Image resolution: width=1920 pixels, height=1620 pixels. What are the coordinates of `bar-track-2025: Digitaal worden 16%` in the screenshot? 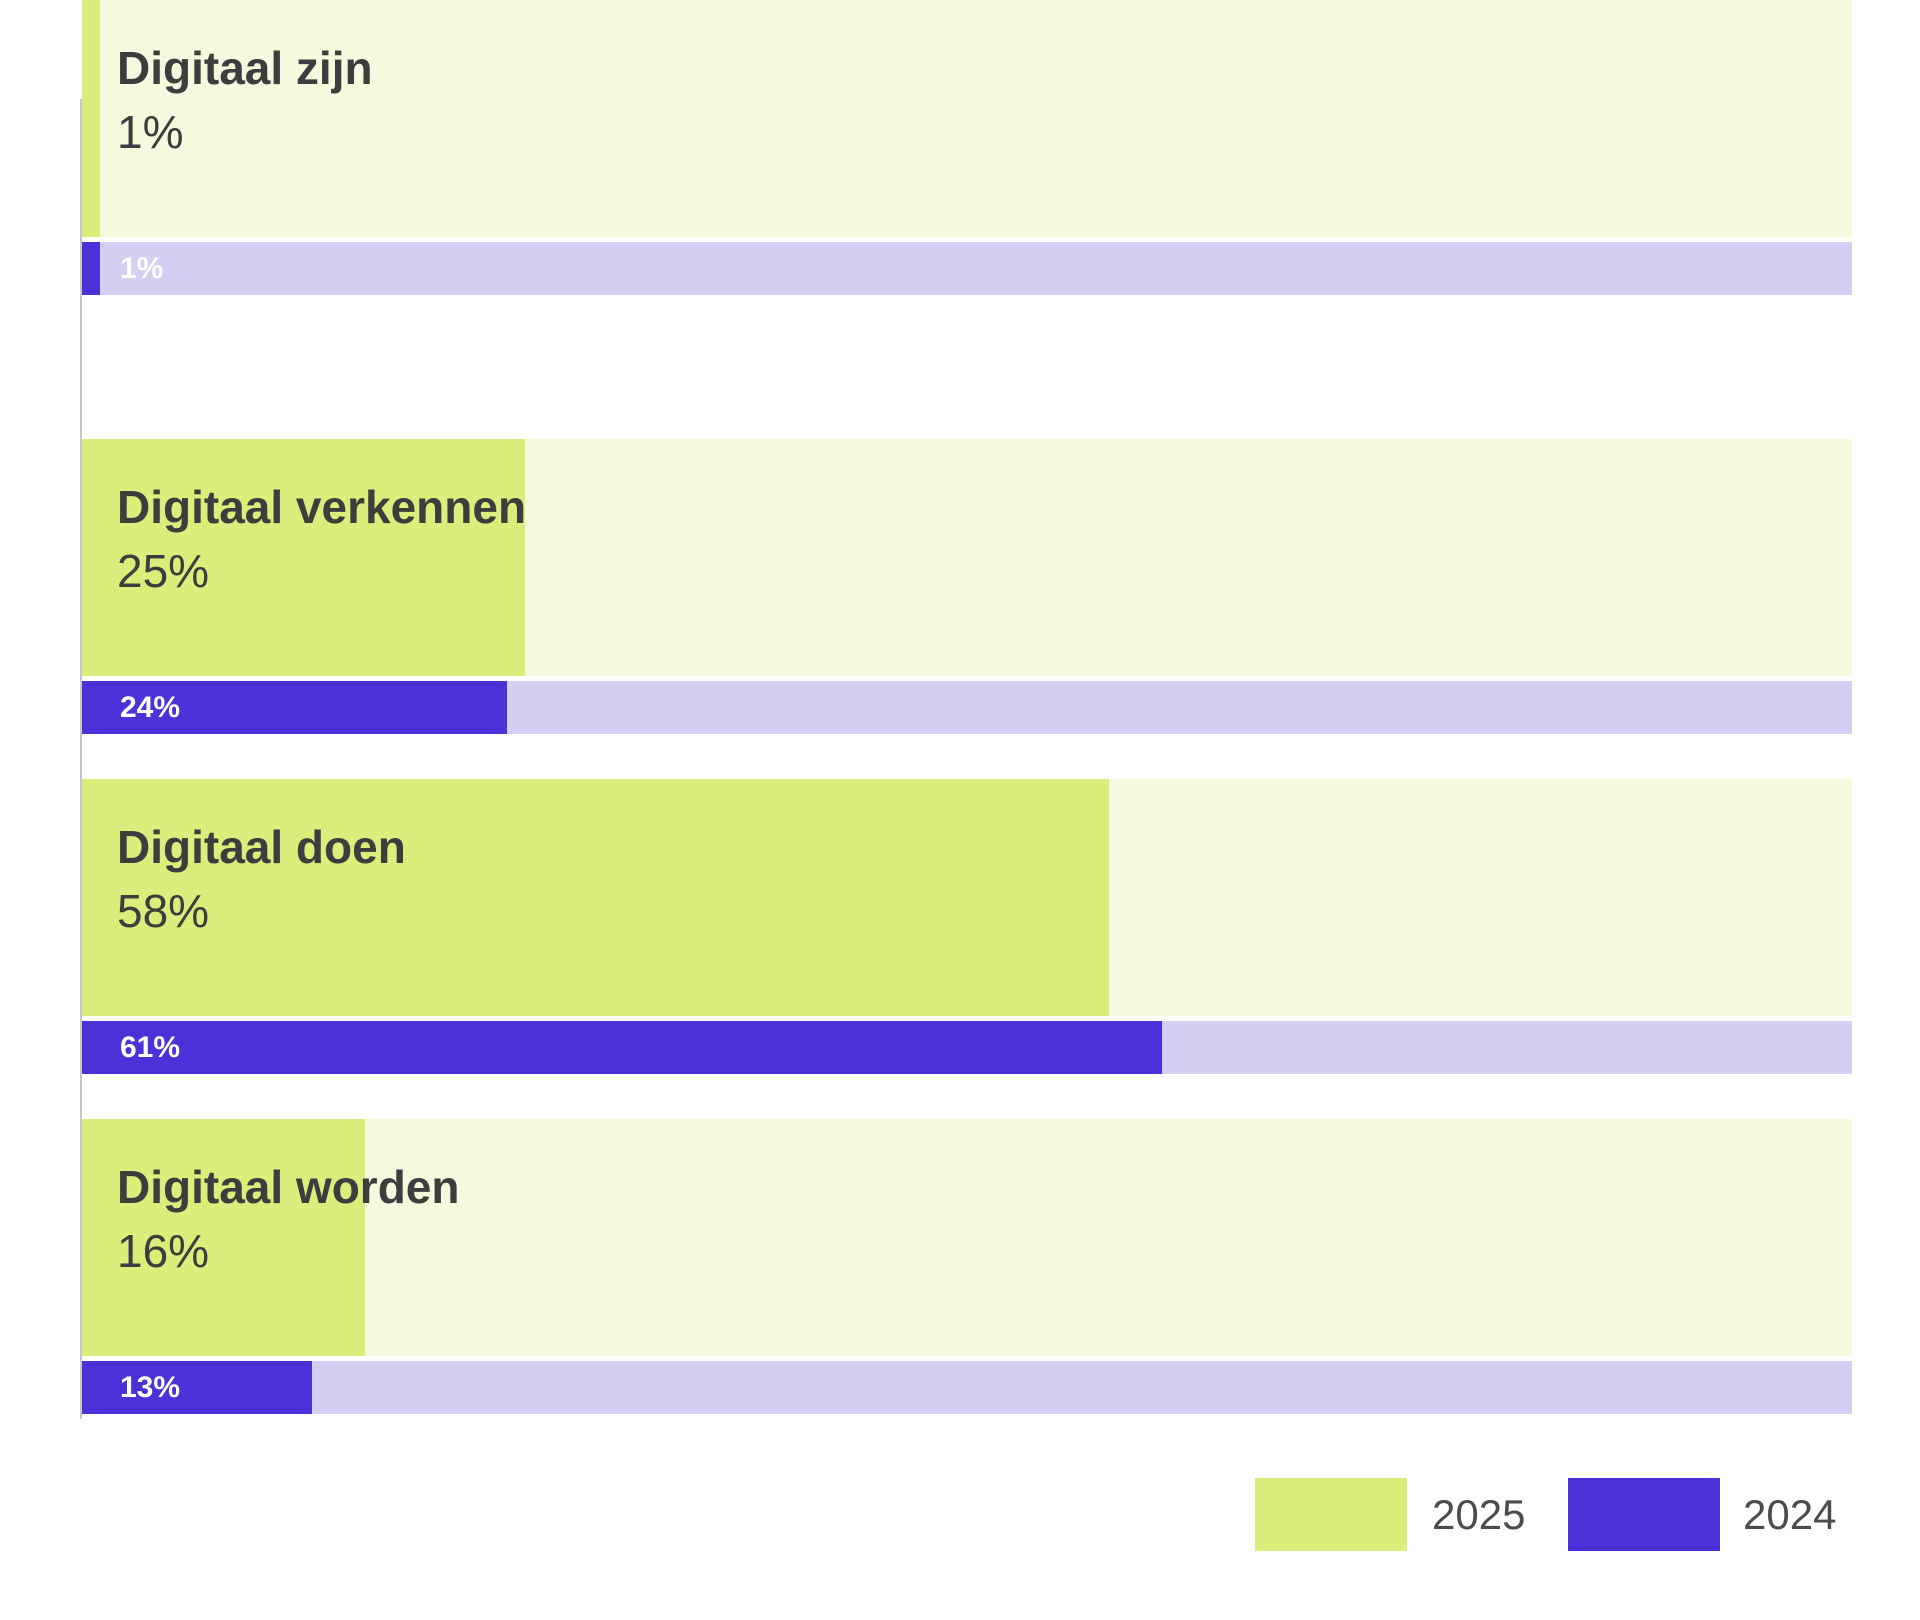 It's located at (967, 1237).